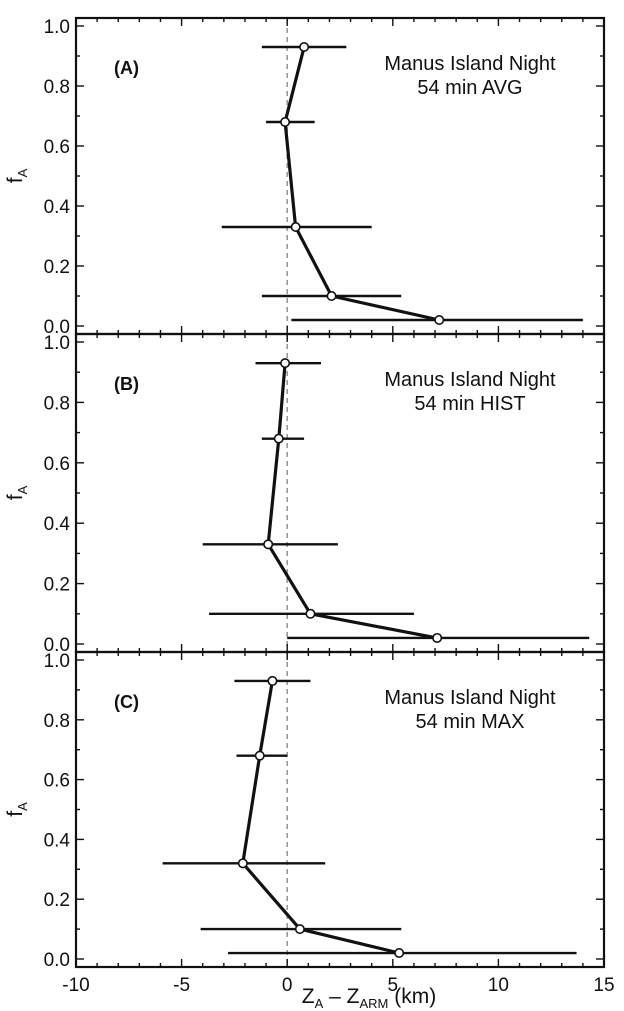 The image size is (624, 1011). I want to click on panel-letter: (A), so click(126, 68).